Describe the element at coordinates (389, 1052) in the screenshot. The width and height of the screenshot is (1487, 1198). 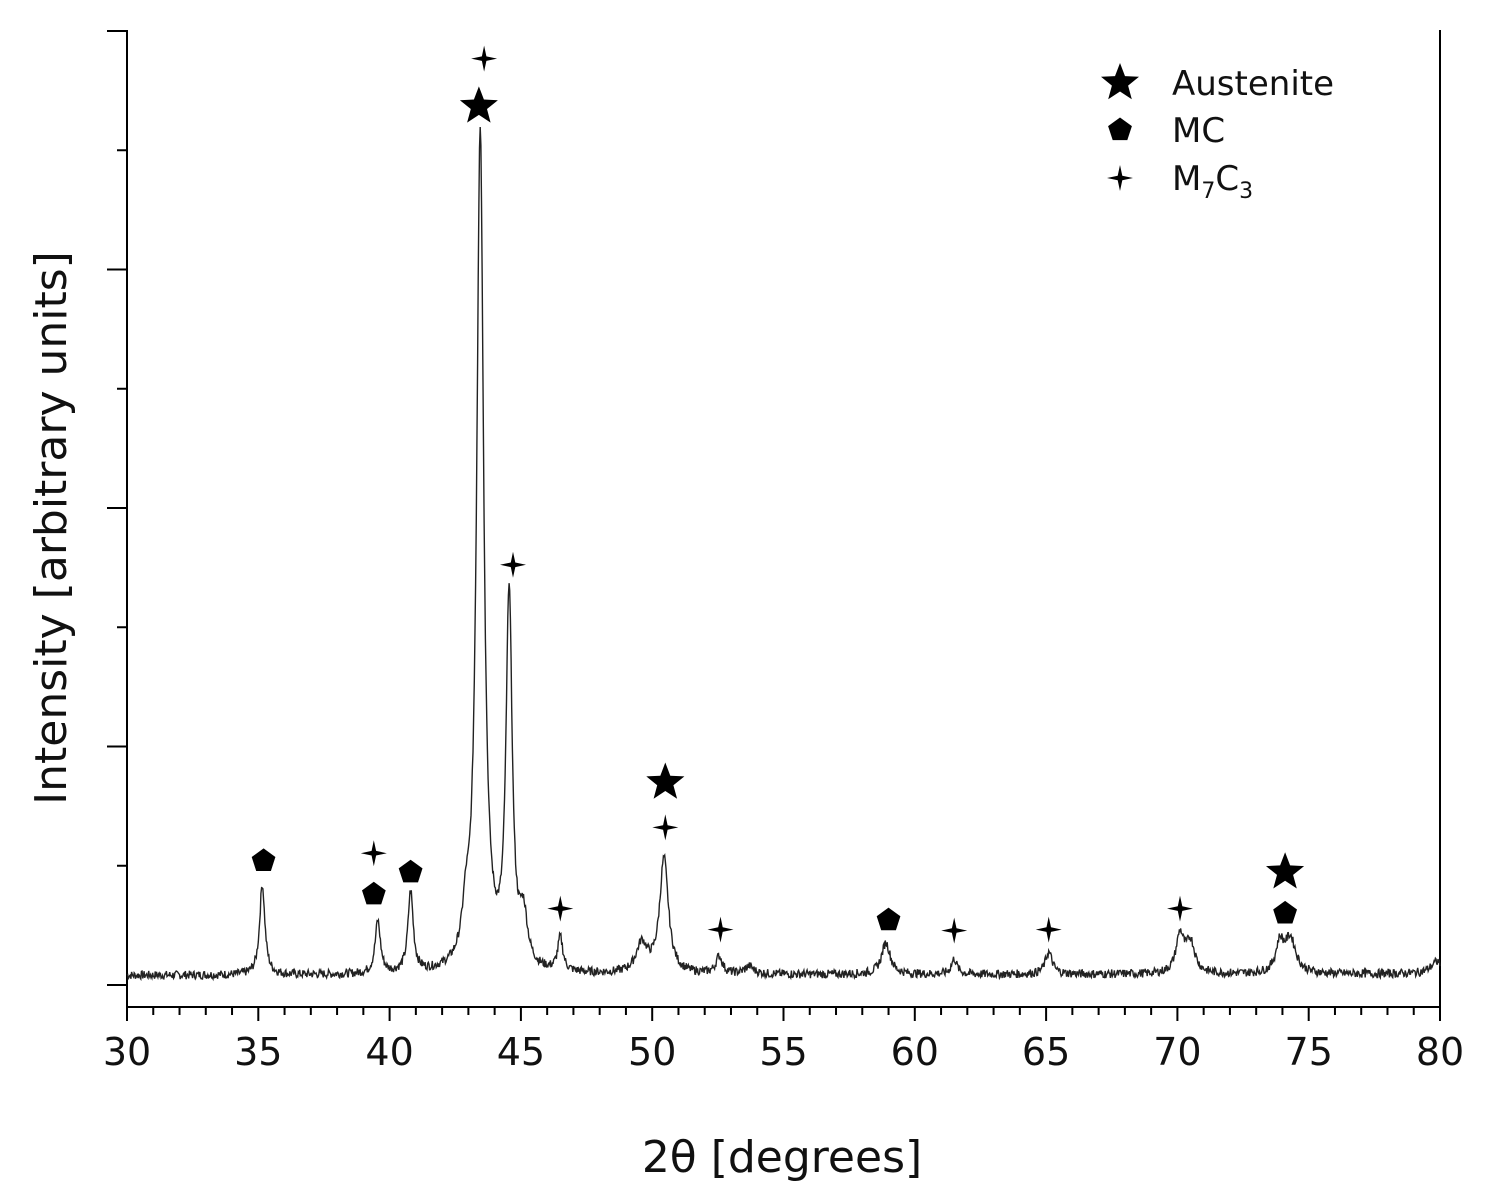
I see `x-tick-label: 40` at that location.